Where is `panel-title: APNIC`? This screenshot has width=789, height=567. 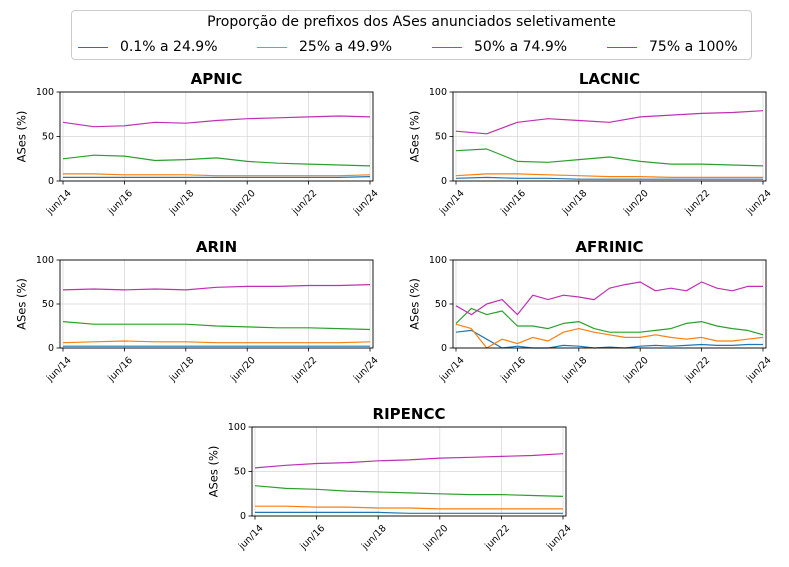
panel-title: APNIC is located at coordinates (217, 79).